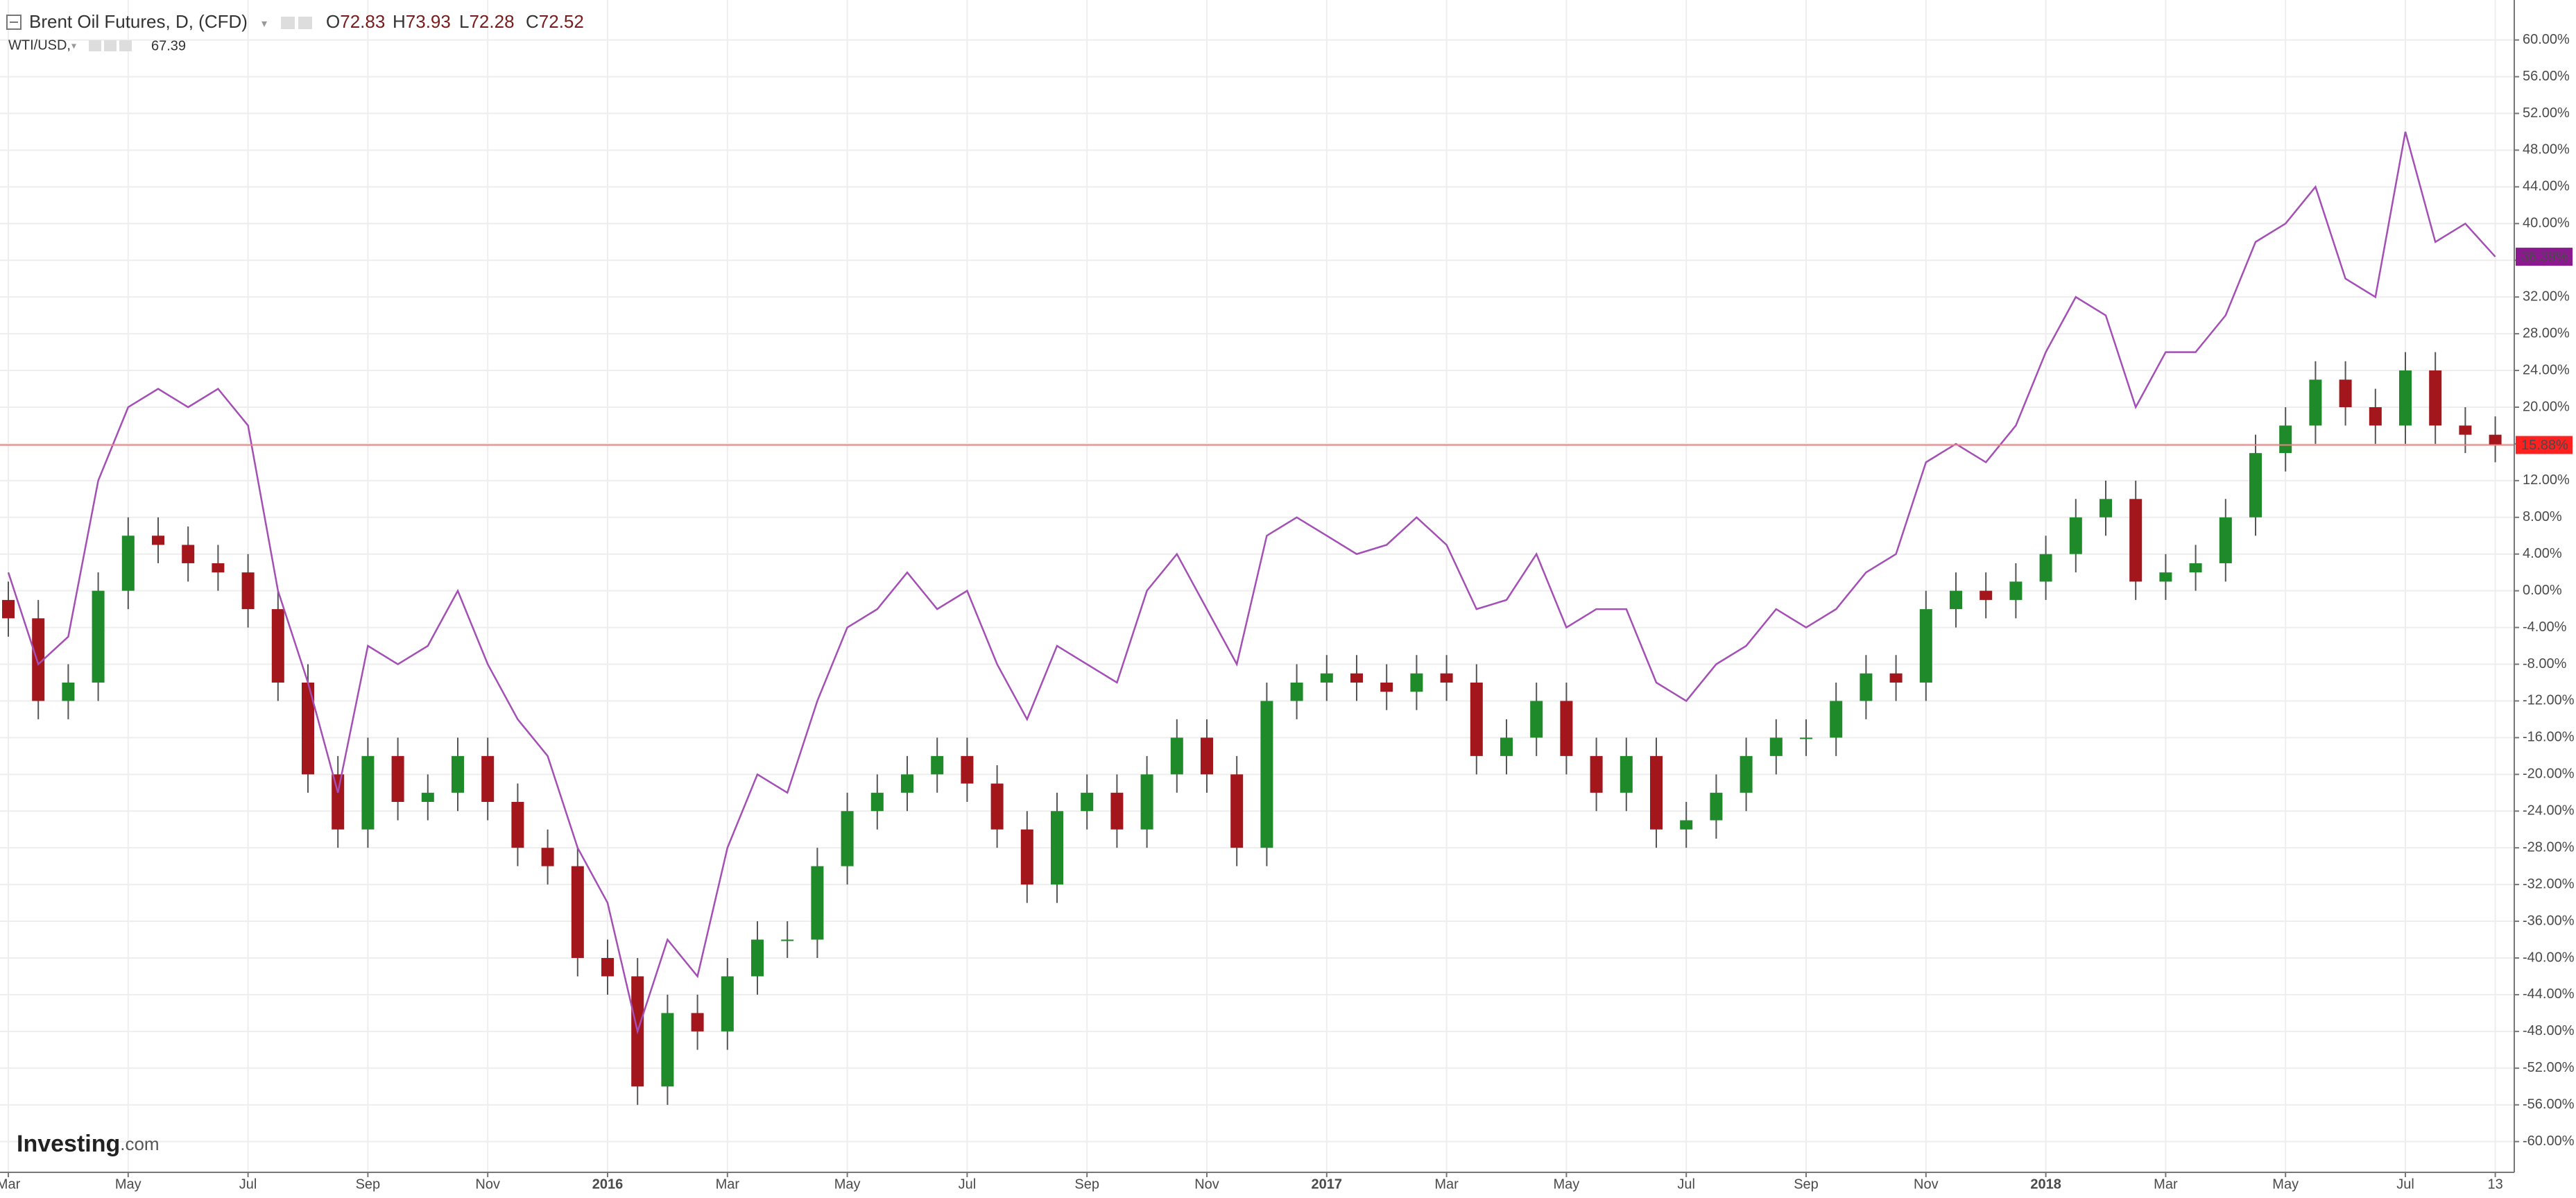 Image resolution: width=2576 pixels, height=1198 pixels. I want to click on price-tag-label: 36.39%, so click(2544, 256).